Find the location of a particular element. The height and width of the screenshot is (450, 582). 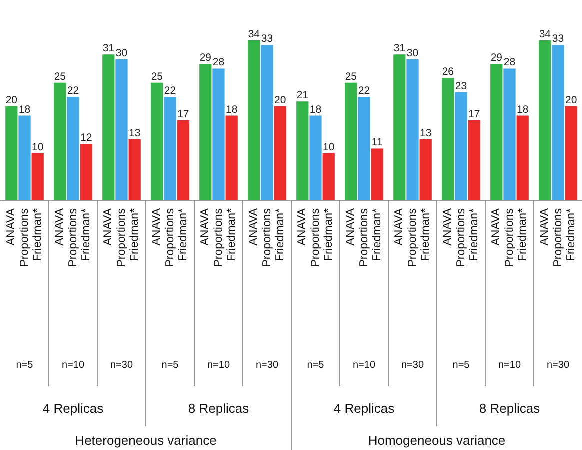

text: Heterogeneous variance is located at coordinates (146, 440).